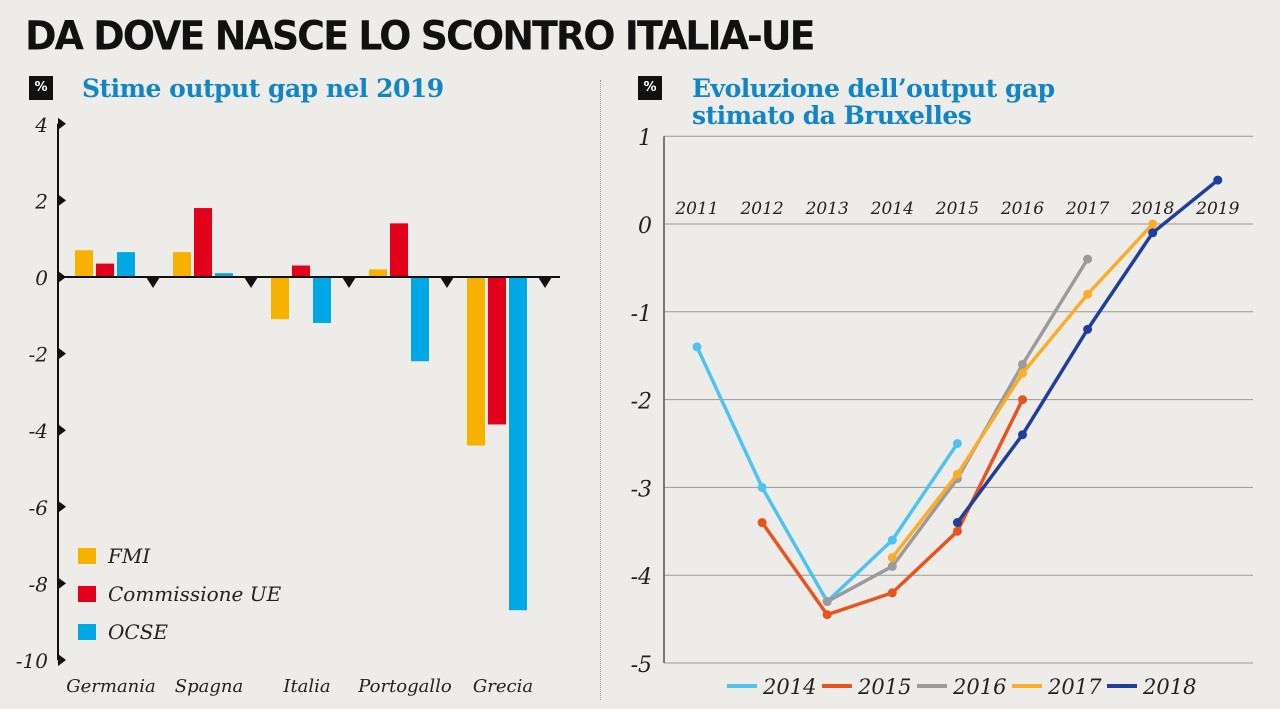 This screenshot has height=709, width=1280. I want to click on x-tick-label: 2013, so click(827, 209).